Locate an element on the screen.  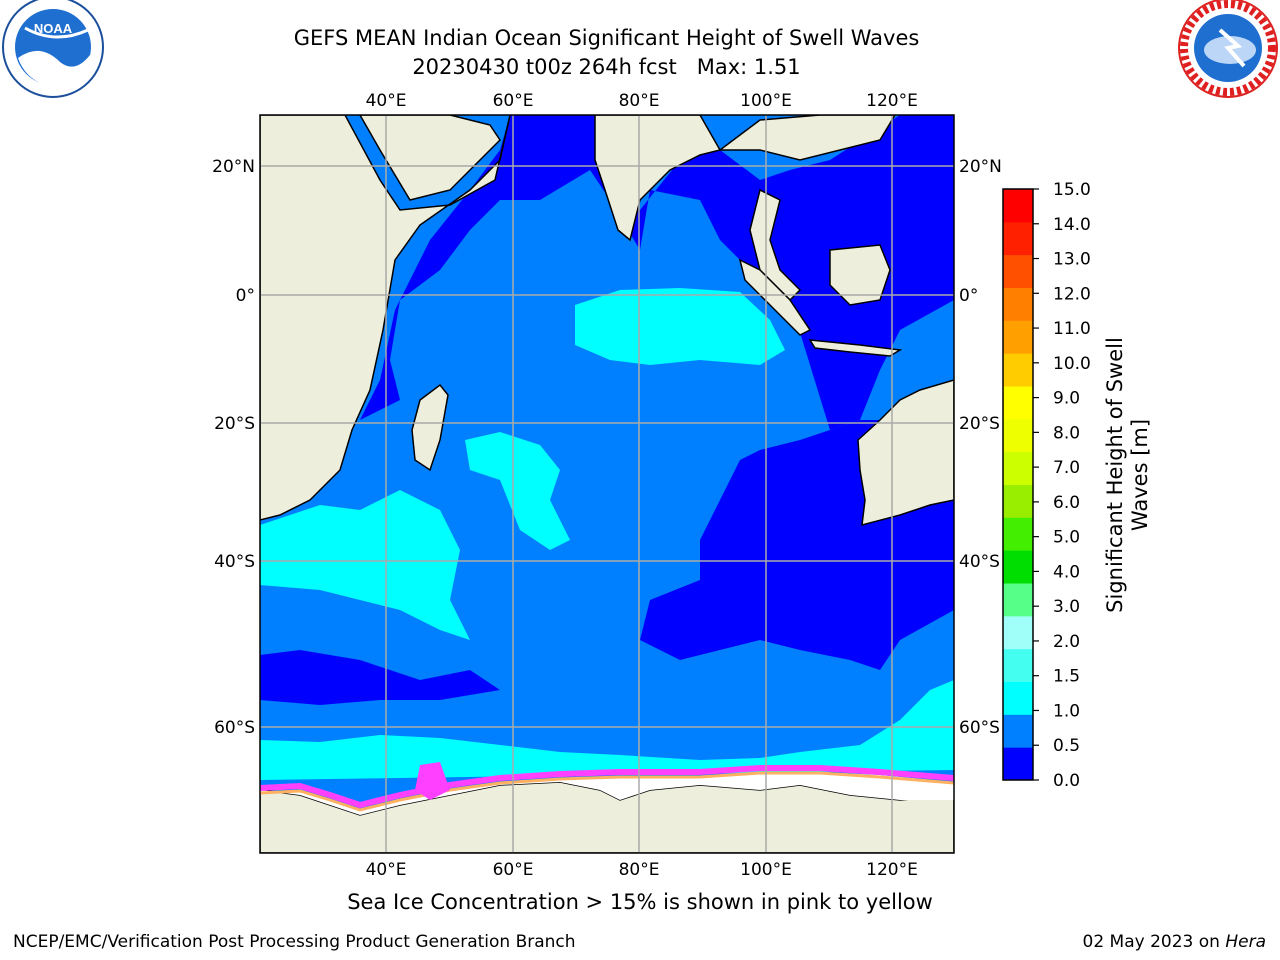
colorbar-tick-label: 2.0 is located at coordinates (1066, 642).